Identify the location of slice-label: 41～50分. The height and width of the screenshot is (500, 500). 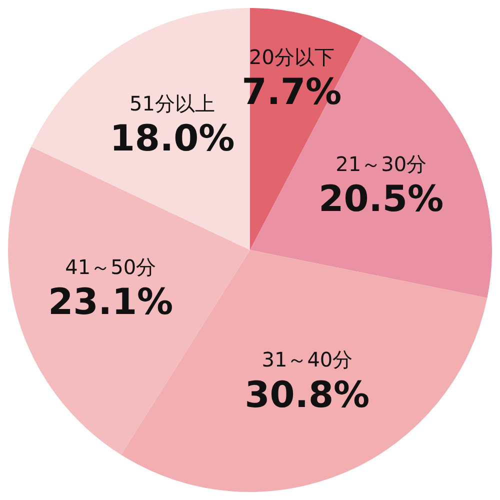
(110, 266).